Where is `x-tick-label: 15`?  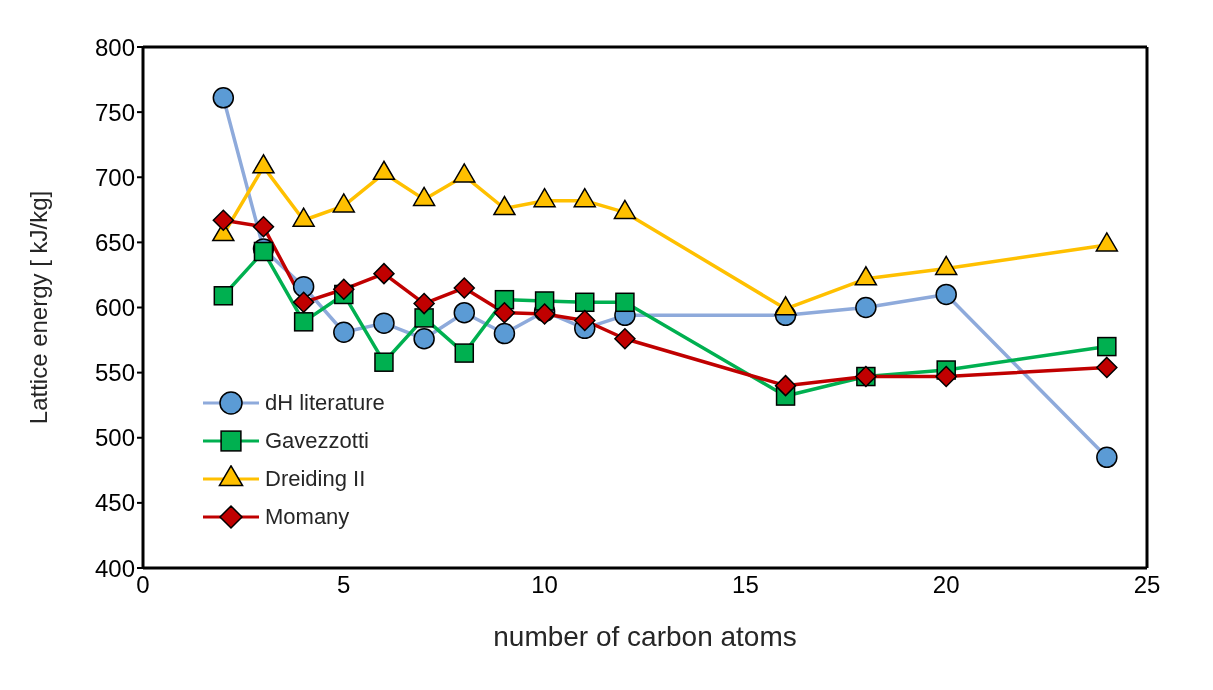 x-tick-label: 15 is located at coordinates (745, 585).